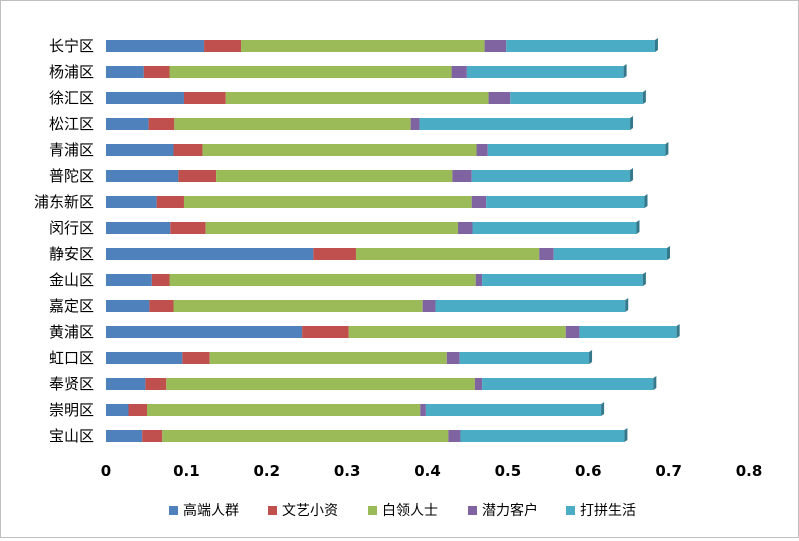 The width and height of the screenshot is (799, 541). I want to click on category-label: 杨浦区, so click(71, 72).